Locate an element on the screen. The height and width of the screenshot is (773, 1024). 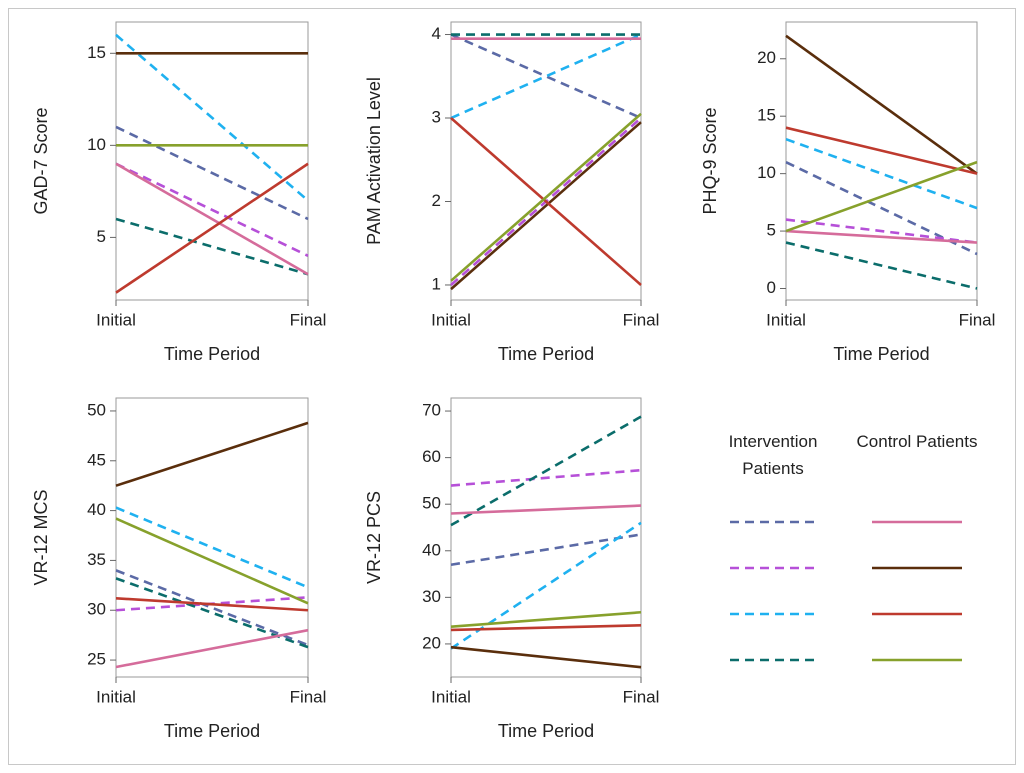
y-tick-label: 35 is located at coordinates (96, 559).